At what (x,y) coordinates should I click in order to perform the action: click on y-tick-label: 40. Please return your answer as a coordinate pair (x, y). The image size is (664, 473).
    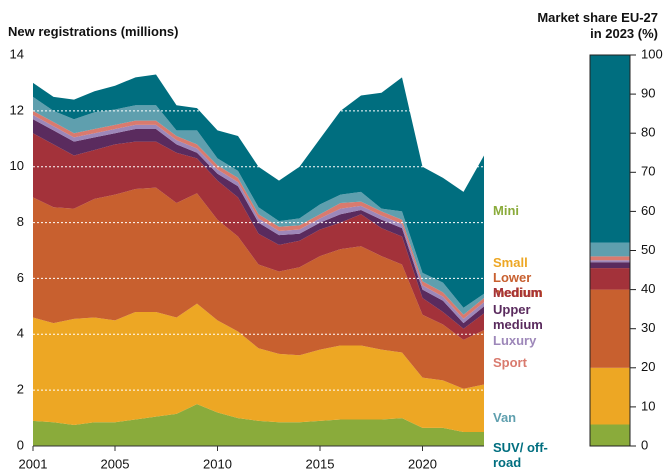
    Looking at the image, I should click on (648, 288).